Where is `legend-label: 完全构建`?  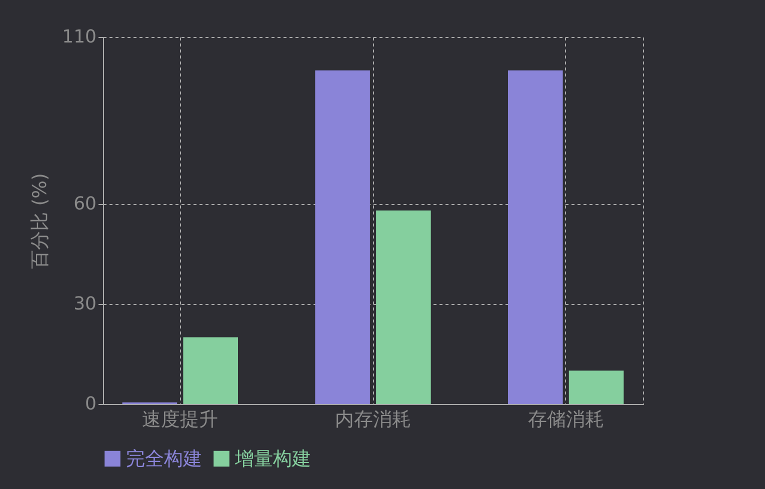 legend-label: 完全构建 is located at coordinates (164, 459).